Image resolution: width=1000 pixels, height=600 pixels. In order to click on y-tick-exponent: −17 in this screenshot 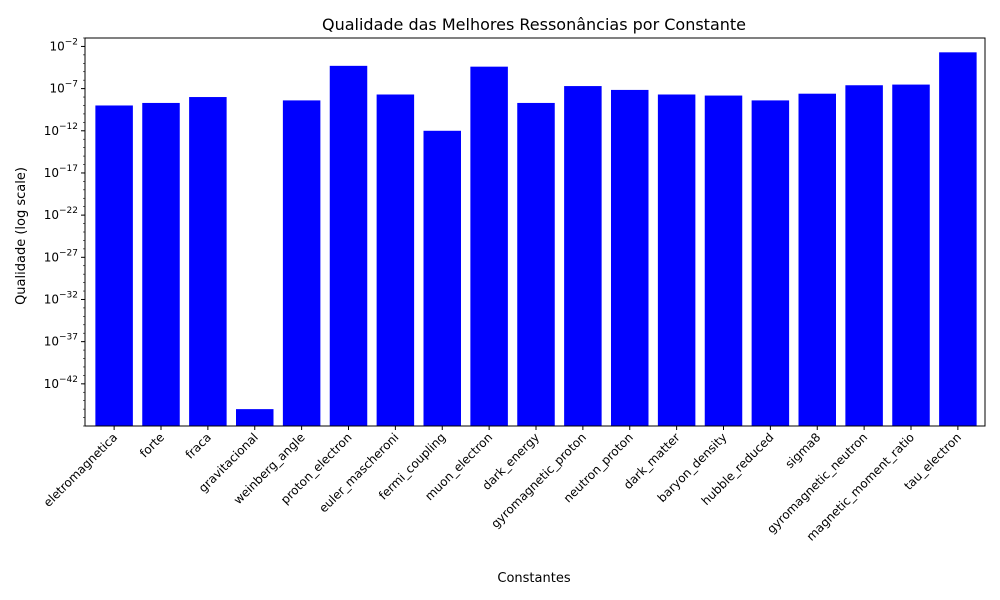, I will do `click(68, 169)`.